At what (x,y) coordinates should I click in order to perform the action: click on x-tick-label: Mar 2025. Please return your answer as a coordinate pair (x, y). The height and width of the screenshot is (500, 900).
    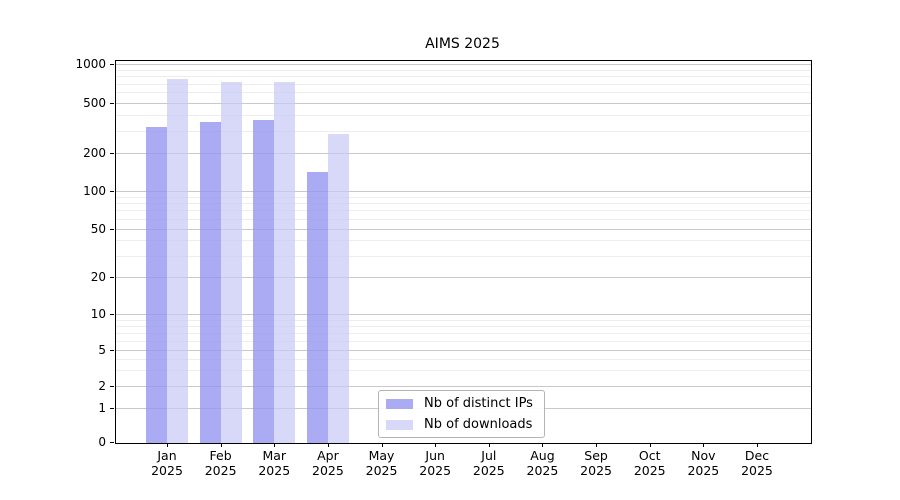
    Looking at the image, I should click on (274, 463).